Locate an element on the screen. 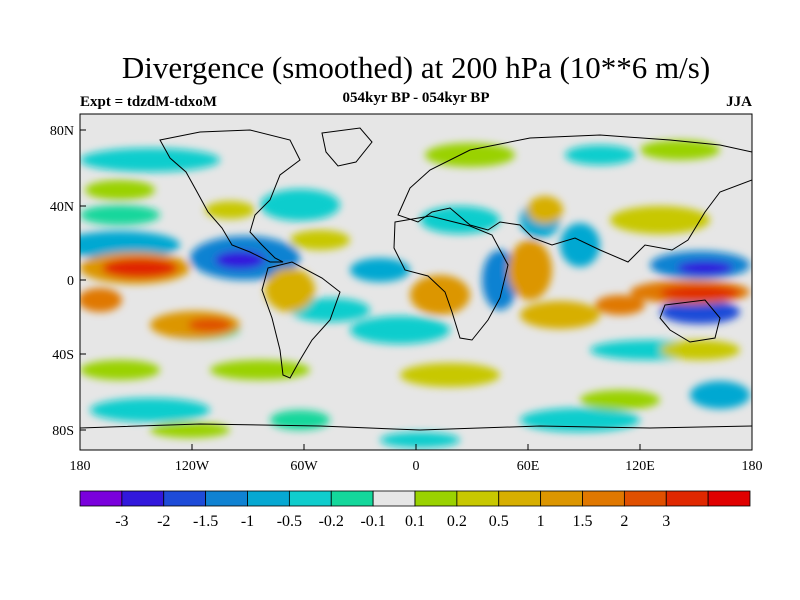  colorbar-label: 0.2 is located at coordinates (457, 521).